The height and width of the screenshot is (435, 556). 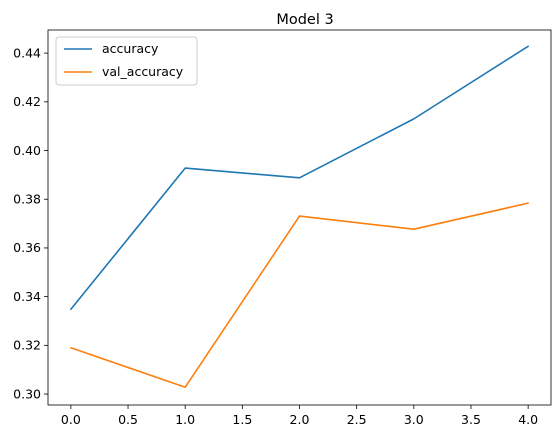 I want to click on y-tick-label: 0.34, so click(x=27, y=296).